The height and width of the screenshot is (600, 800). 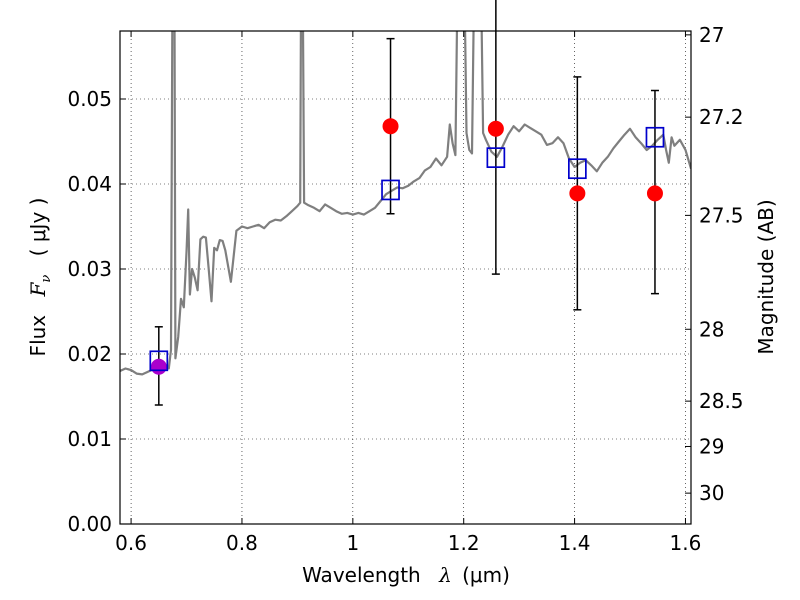 What do you see at coordinates (721, 401) in the screenshot?
I see `mag-tick-label: 28.5` at bounding box center [721, 401].